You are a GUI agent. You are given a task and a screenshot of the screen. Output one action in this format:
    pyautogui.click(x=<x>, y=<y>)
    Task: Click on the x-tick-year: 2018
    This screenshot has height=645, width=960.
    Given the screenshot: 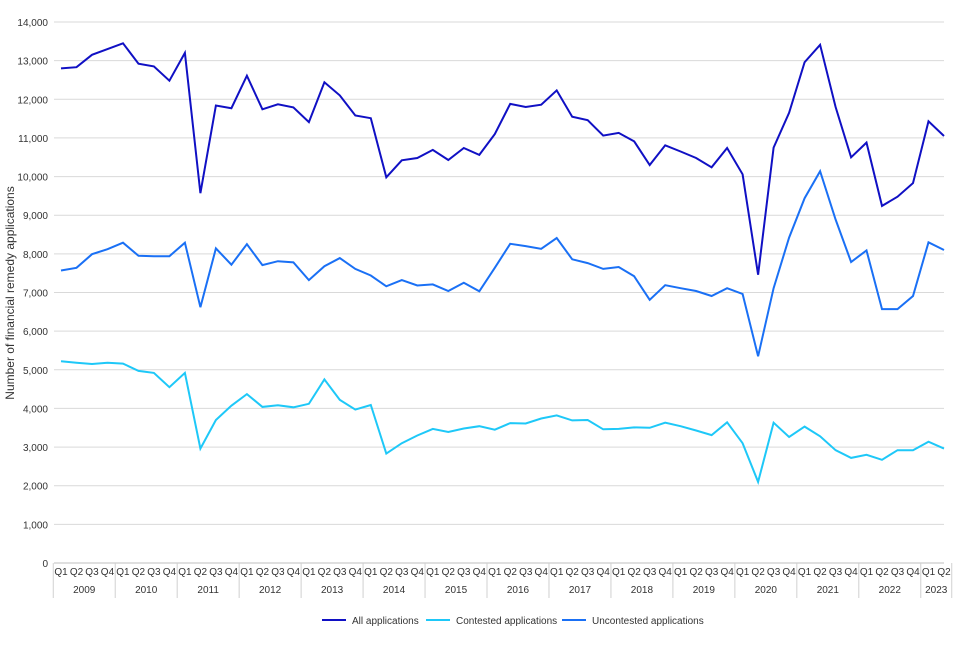 What is the action you would take?
    pyautogui.click(x=642, y=590)
    